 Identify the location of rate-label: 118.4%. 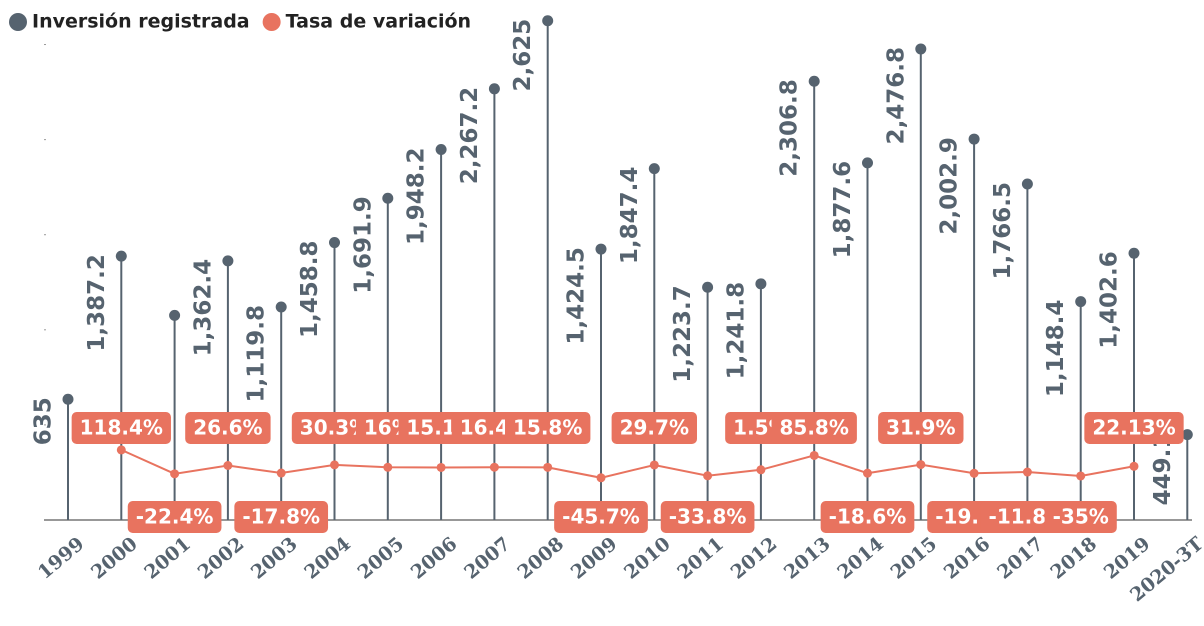
(121, 428).